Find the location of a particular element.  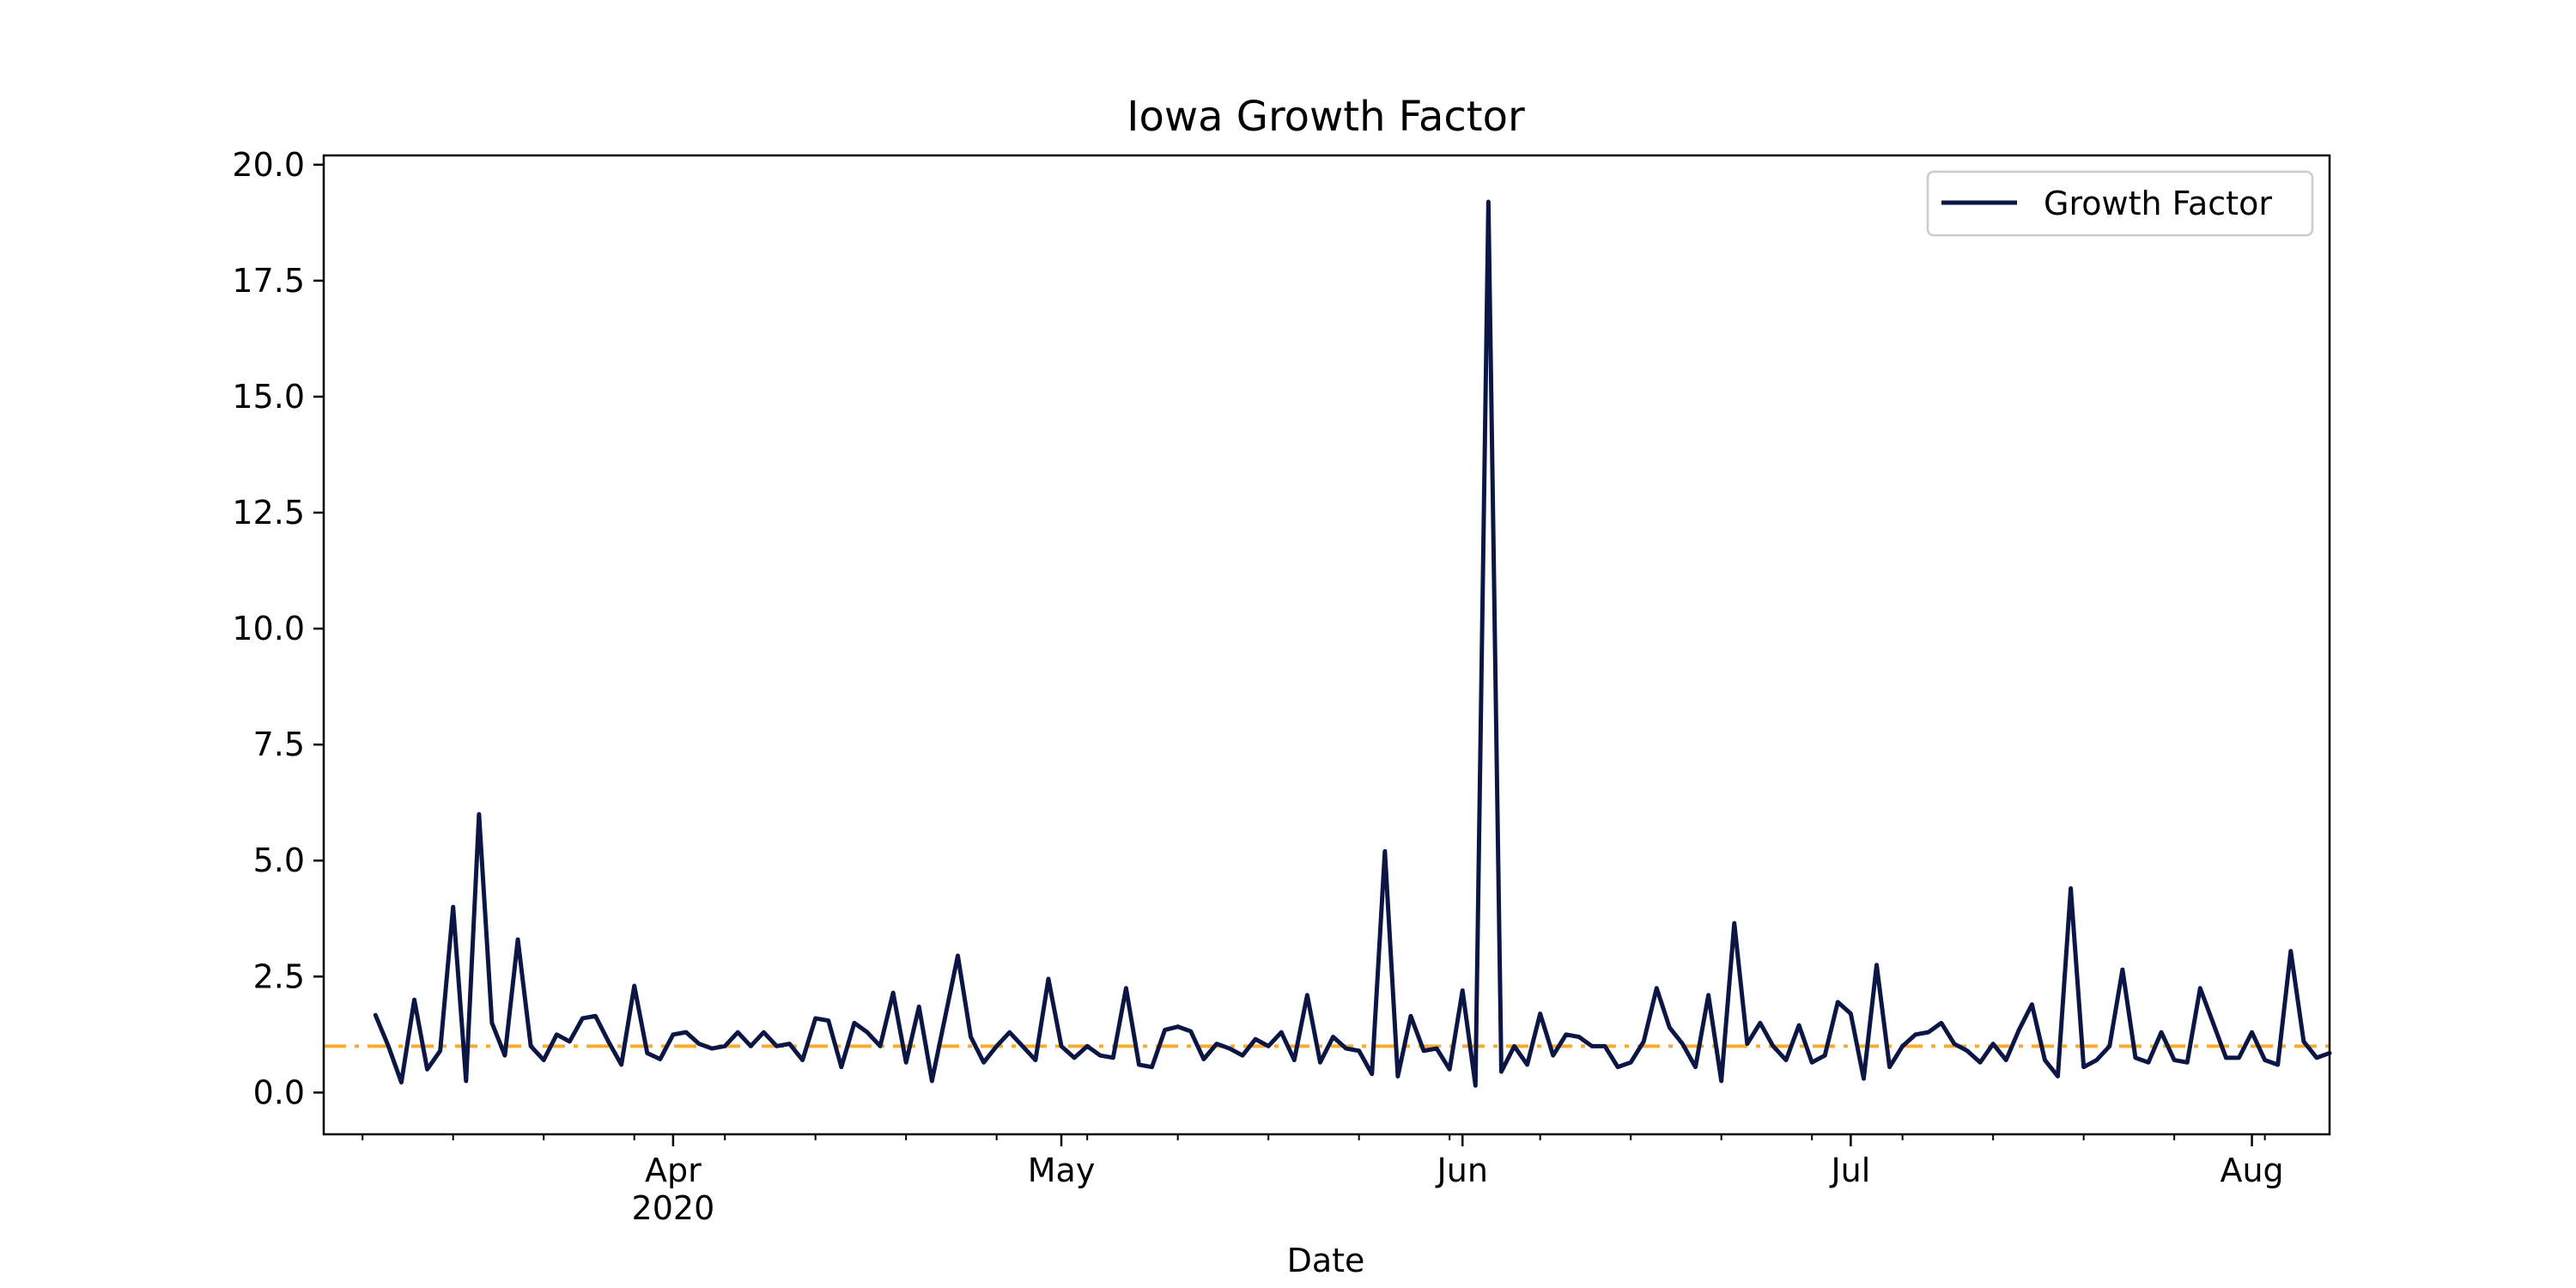

x-tick-label: Aug is located at coordinates (2251, 1170).